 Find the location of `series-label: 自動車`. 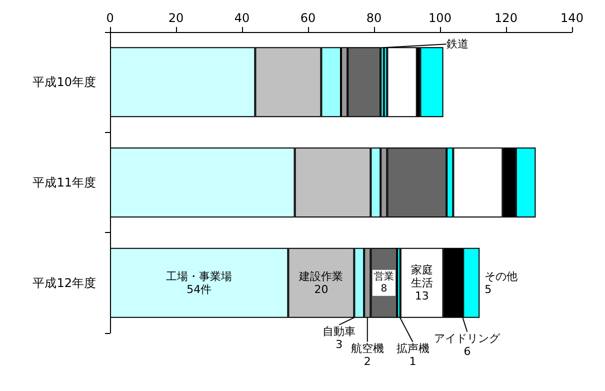

series-label: 自動車 is located at coordinates (339, 331).